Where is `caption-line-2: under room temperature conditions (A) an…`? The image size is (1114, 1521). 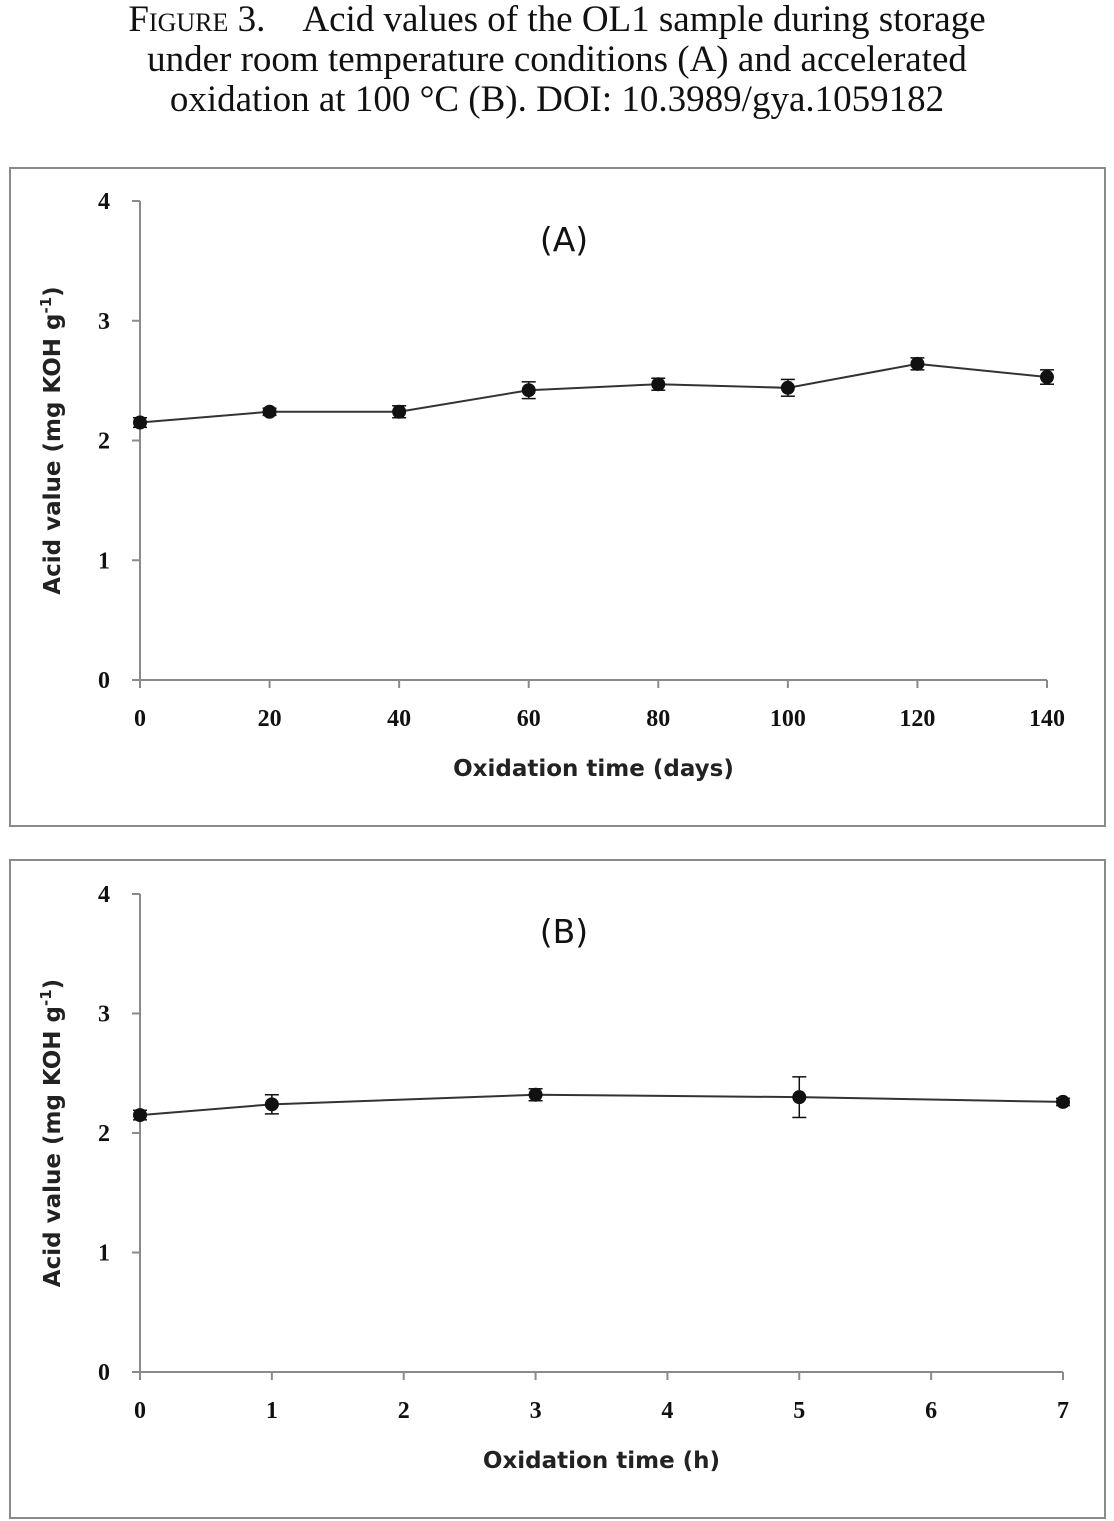 caption-line-2: under room temperature conditions (A) an… is located at coordinates (557, 59).